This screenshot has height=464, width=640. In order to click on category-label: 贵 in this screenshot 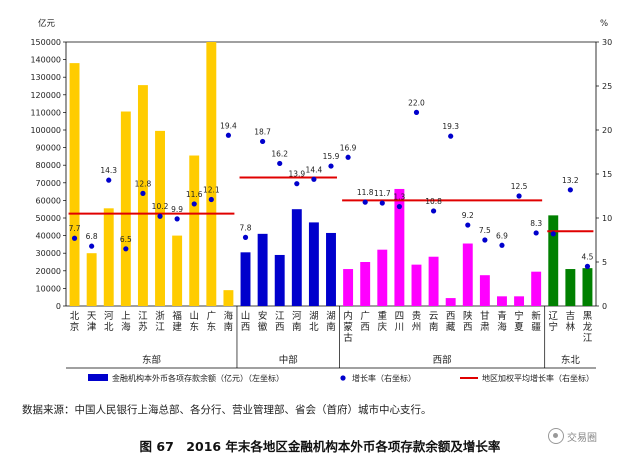, I will do `click(417, 316)`.